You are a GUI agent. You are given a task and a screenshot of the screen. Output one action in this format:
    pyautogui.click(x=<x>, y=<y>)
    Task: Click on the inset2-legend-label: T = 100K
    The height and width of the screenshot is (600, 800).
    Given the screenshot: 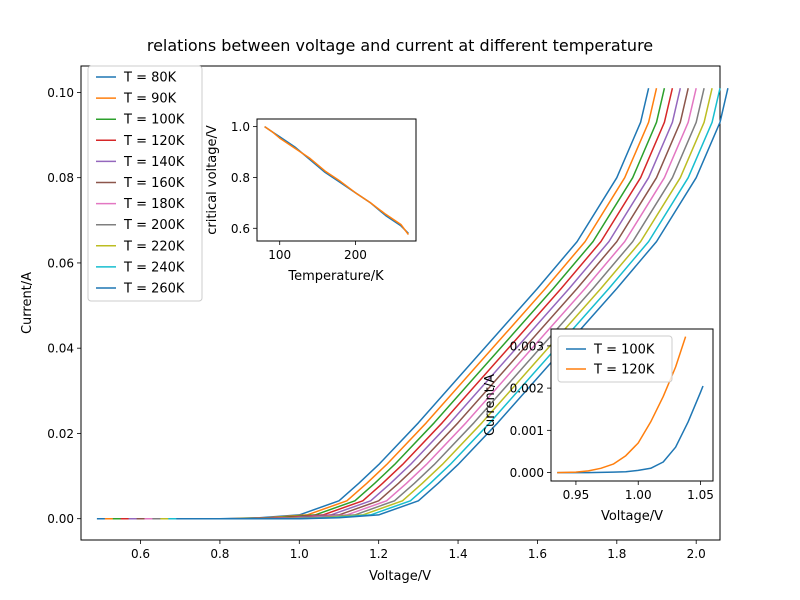 What is the action you would take?
    pyautogui.click(x=624, y=350)
    